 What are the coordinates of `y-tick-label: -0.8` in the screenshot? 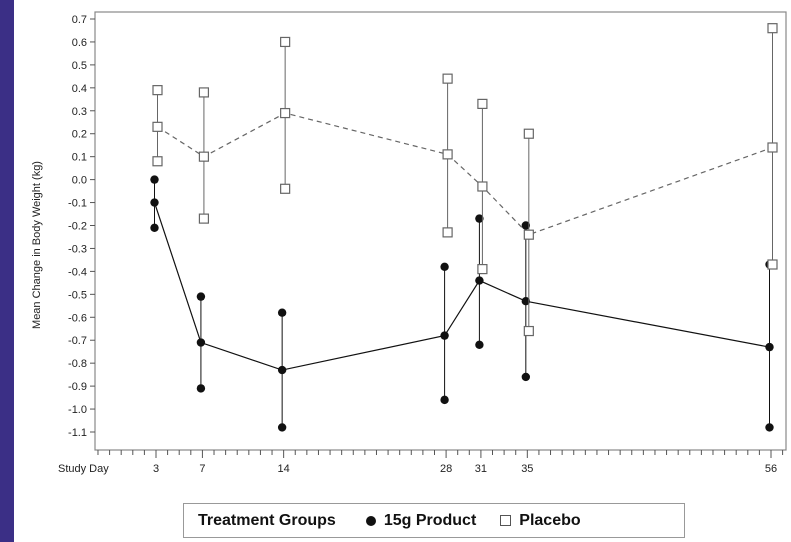 It's located at (77, 364).